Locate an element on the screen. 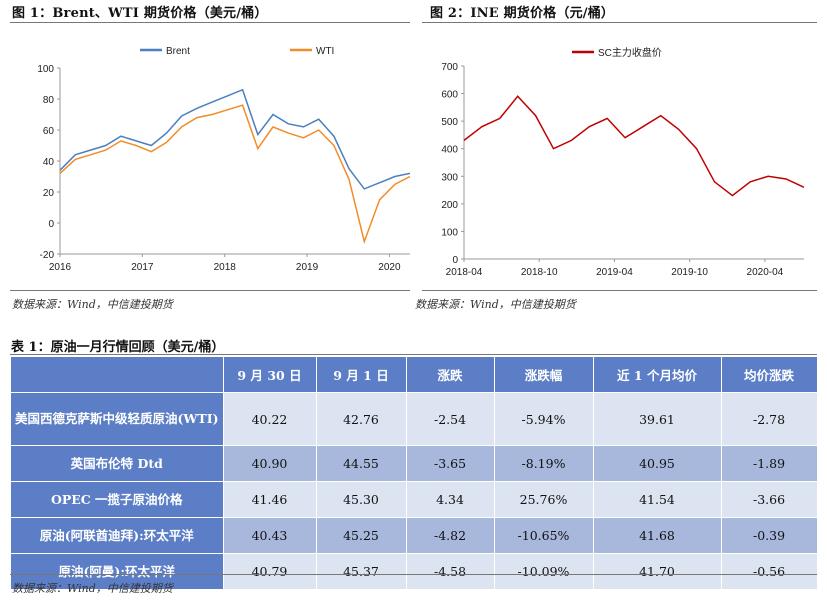 This screenshot has width=827, height=601. value-cell: 41.54 is located at coordinates (657, 499).